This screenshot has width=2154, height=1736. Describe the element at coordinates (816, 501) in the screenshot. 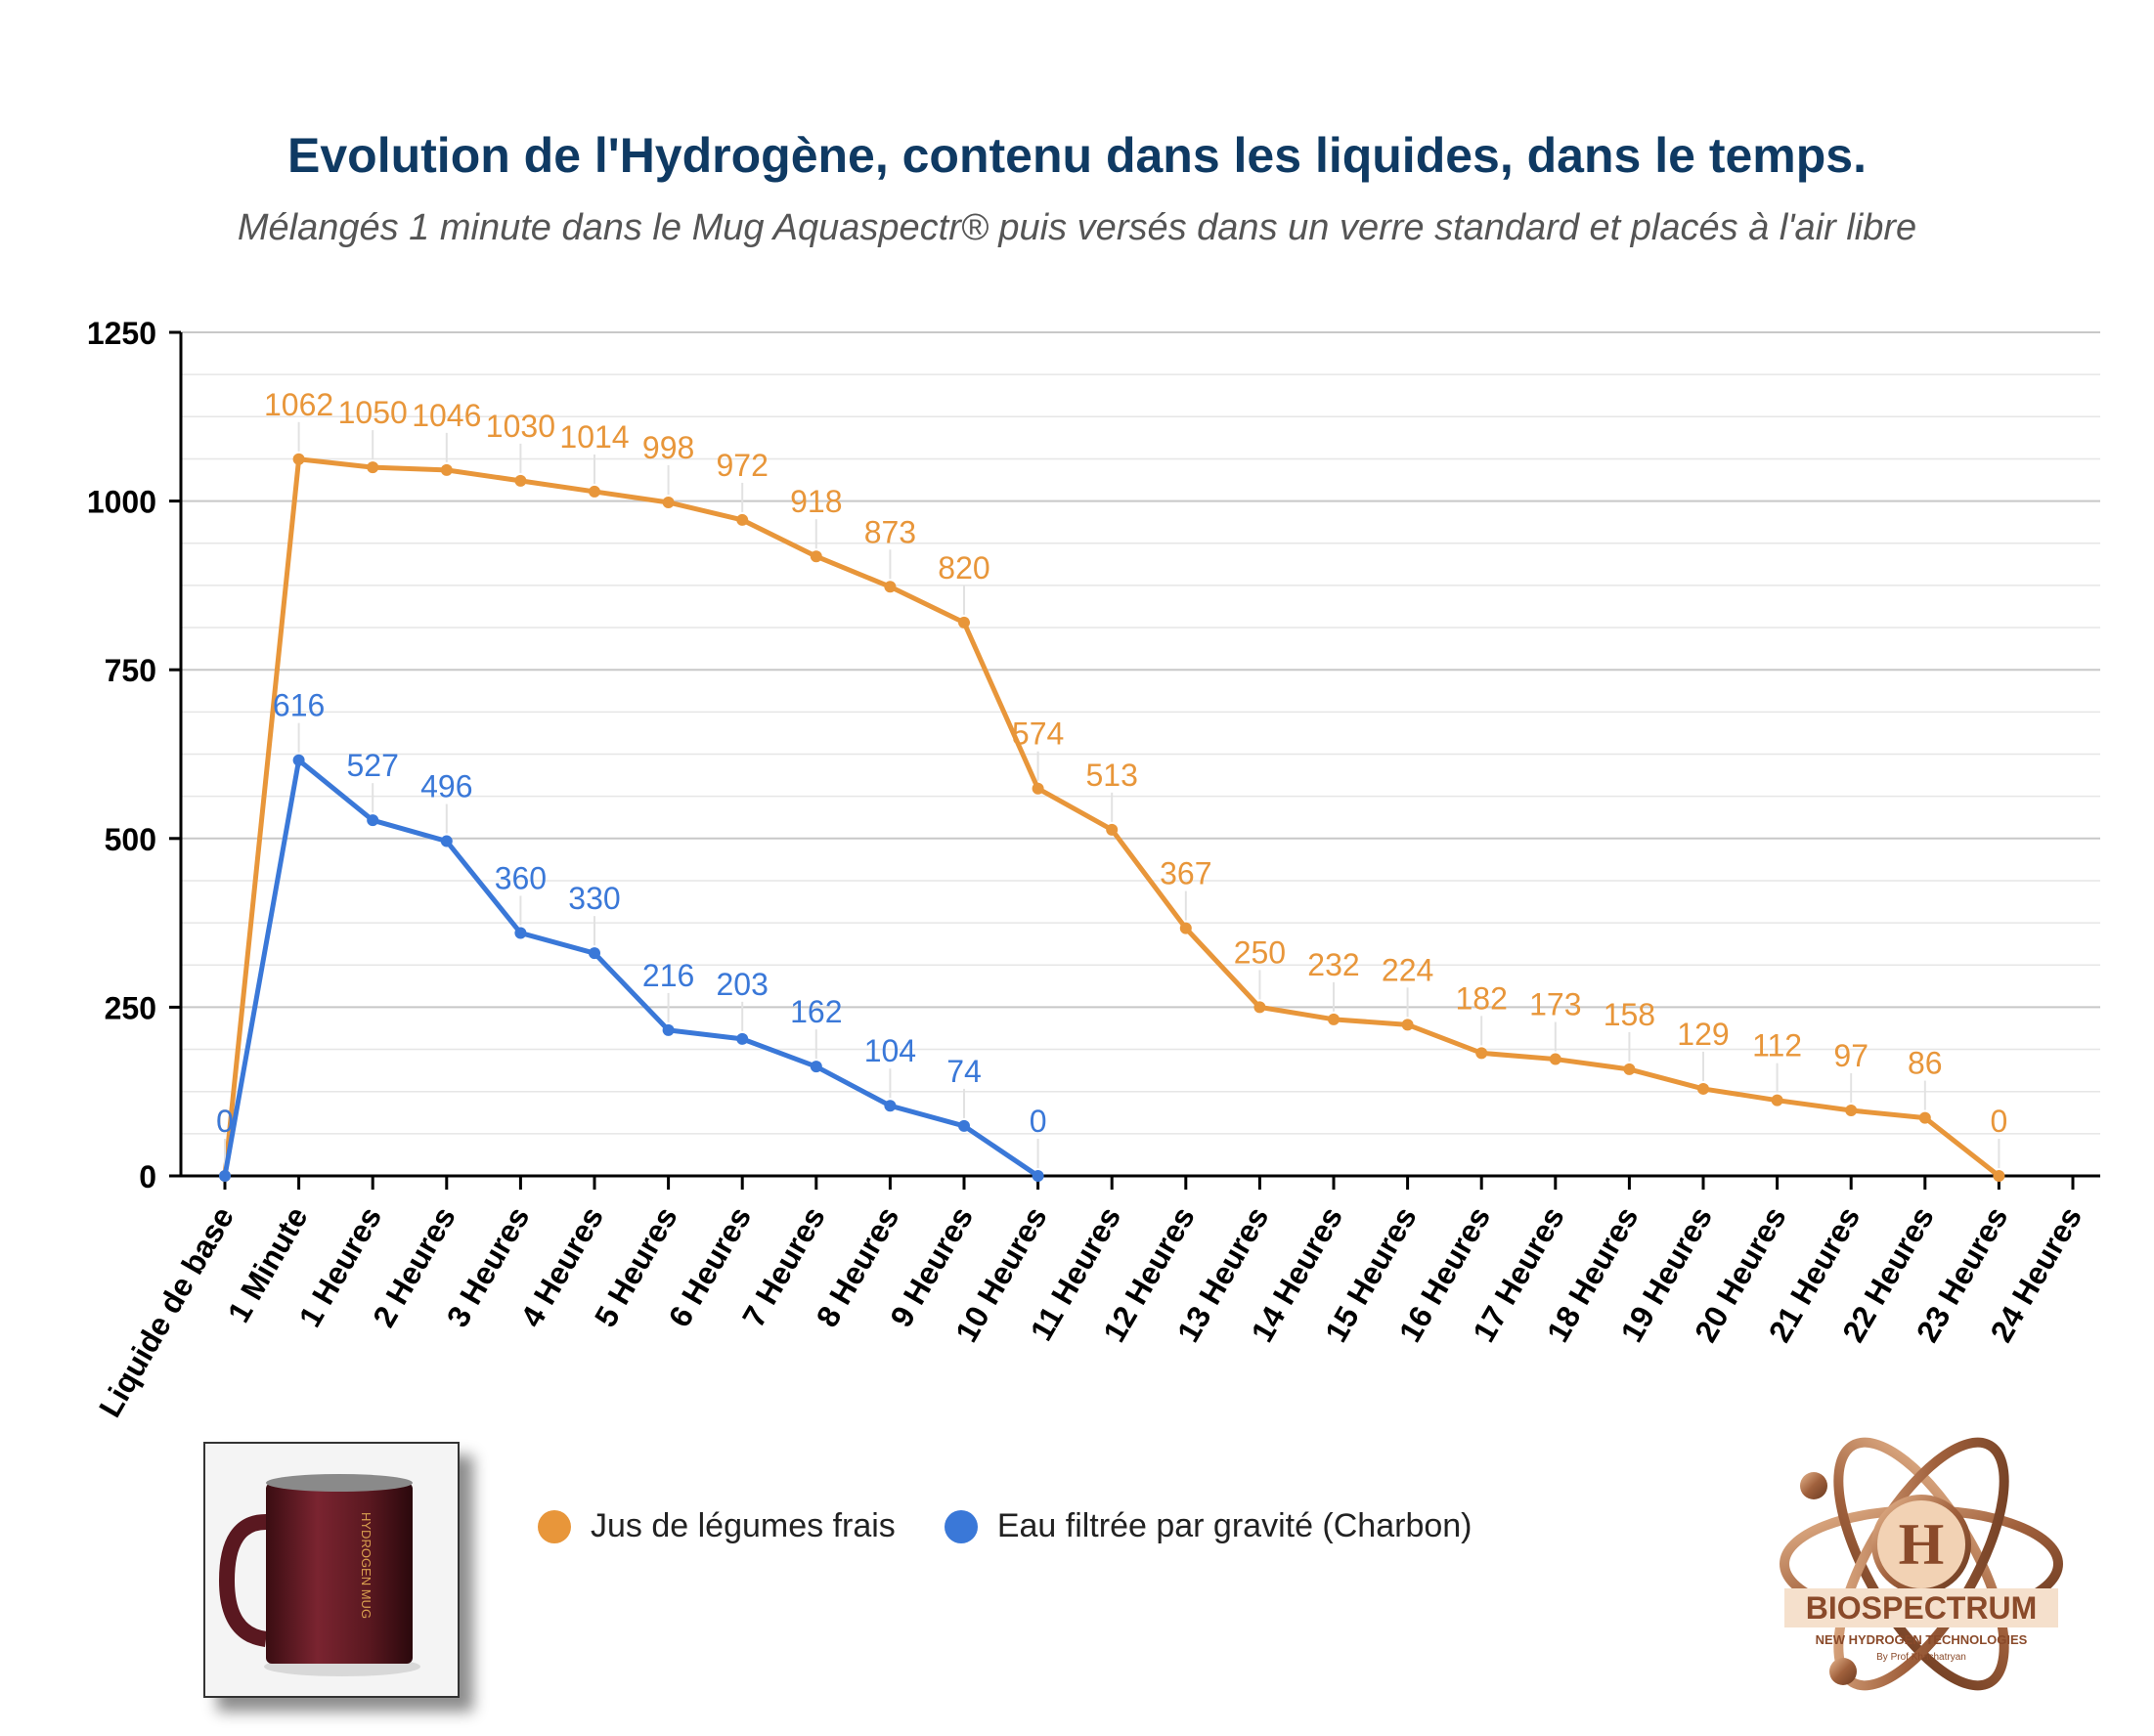

I see `data-label: 918` at that location.